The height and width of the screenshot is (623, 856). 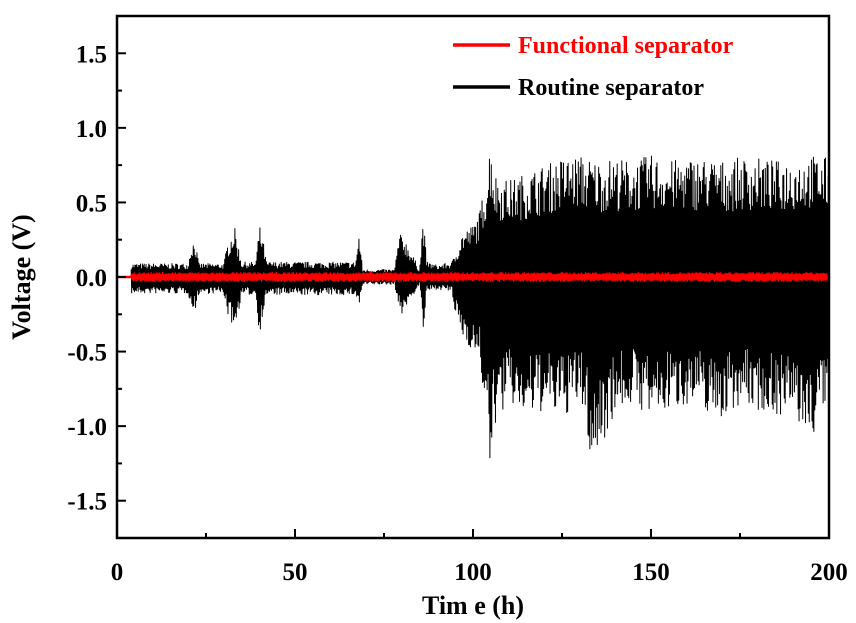 I want to click on x-axis-title: Tim e (h), so click(x=473, y=605).